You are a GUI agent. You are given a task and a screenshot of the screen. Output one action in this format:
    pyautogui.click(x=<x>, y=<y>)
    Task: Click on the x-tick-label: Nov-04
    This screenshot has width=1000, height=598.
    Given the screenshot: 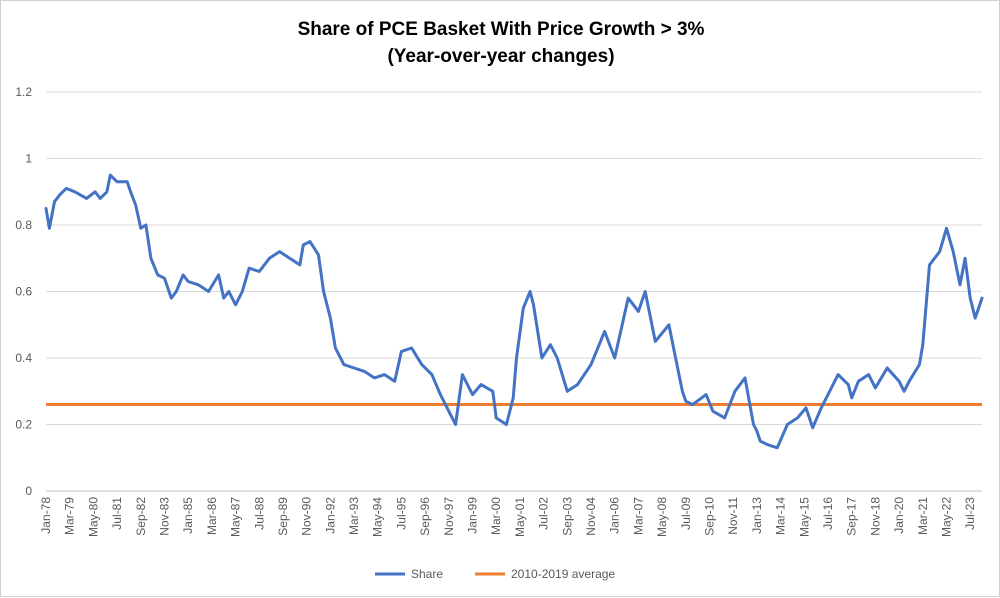 What is the action you would take?
    pyautogui.click(x=591, y=516)
    